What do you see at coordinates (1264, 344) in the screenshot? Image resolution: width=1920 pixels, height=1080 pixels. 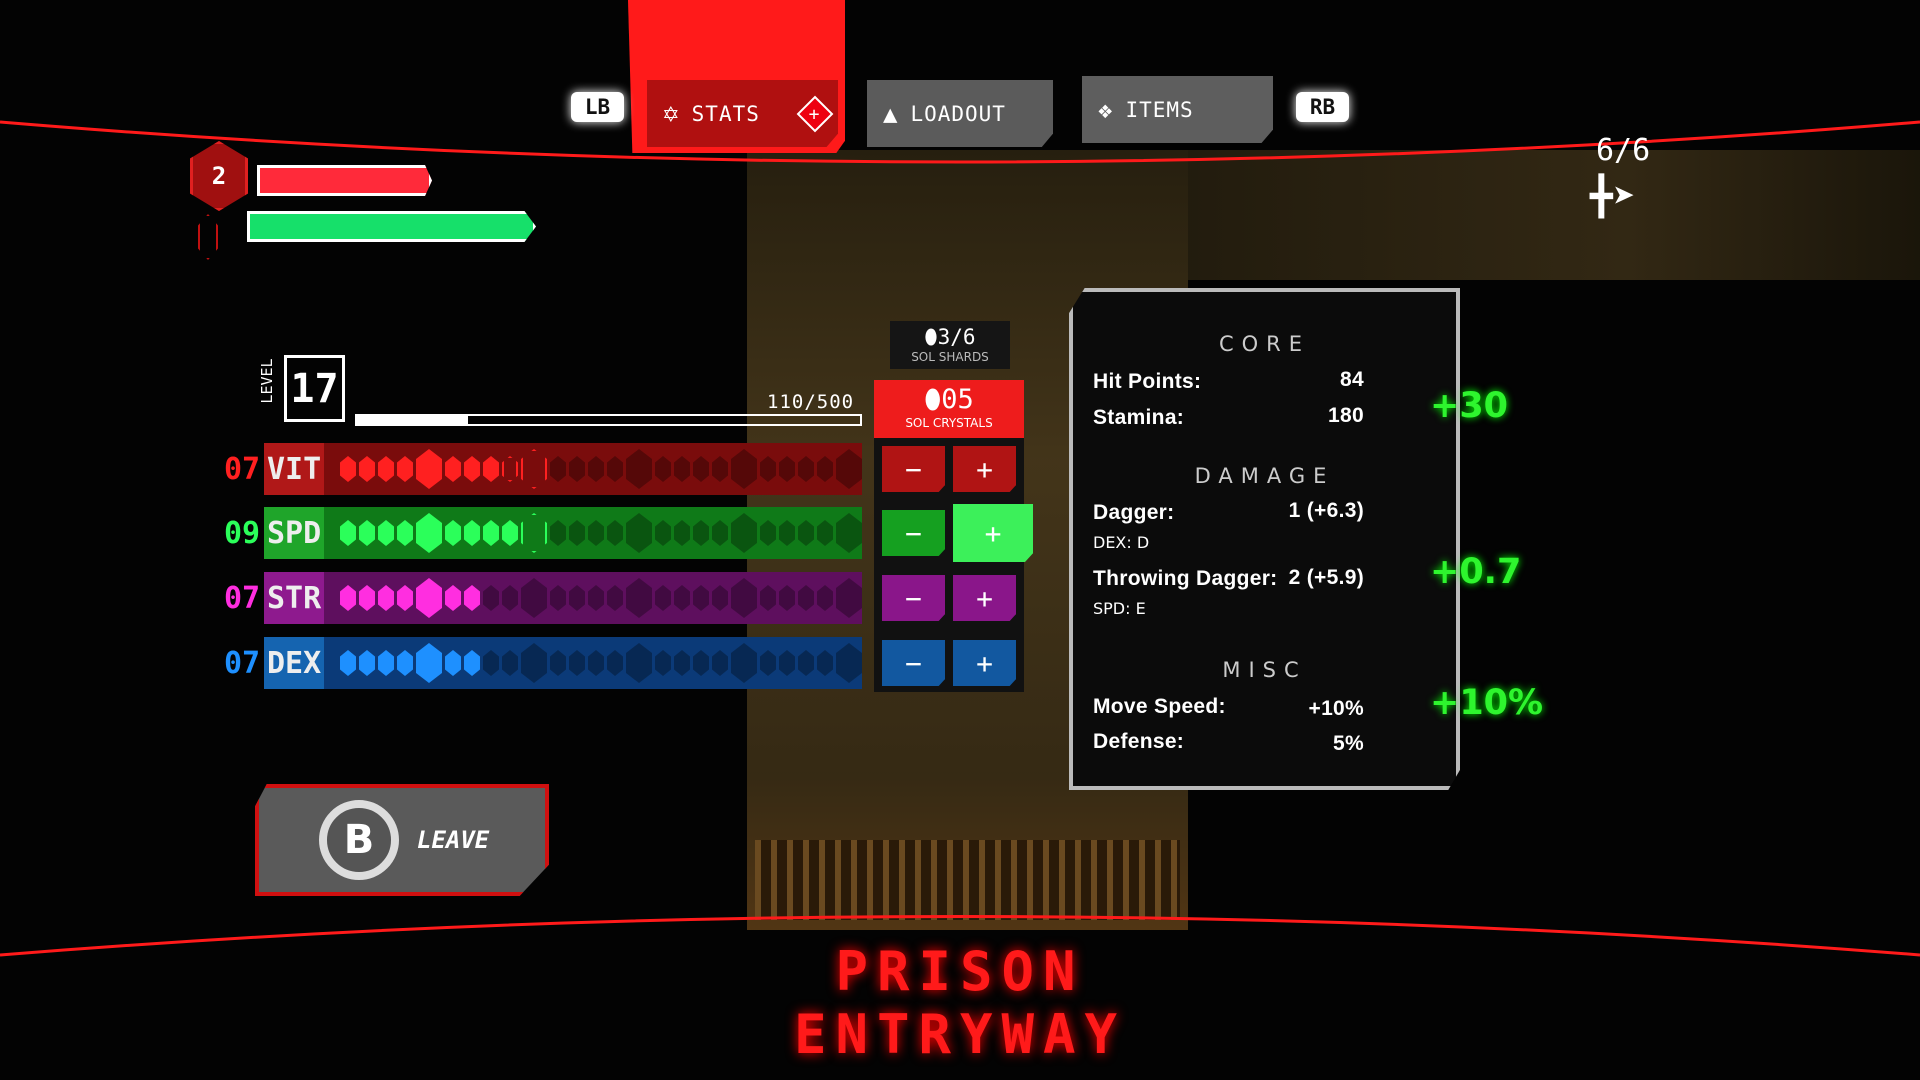 I see `section-core: CORE` at bounding box center [1264, 344].